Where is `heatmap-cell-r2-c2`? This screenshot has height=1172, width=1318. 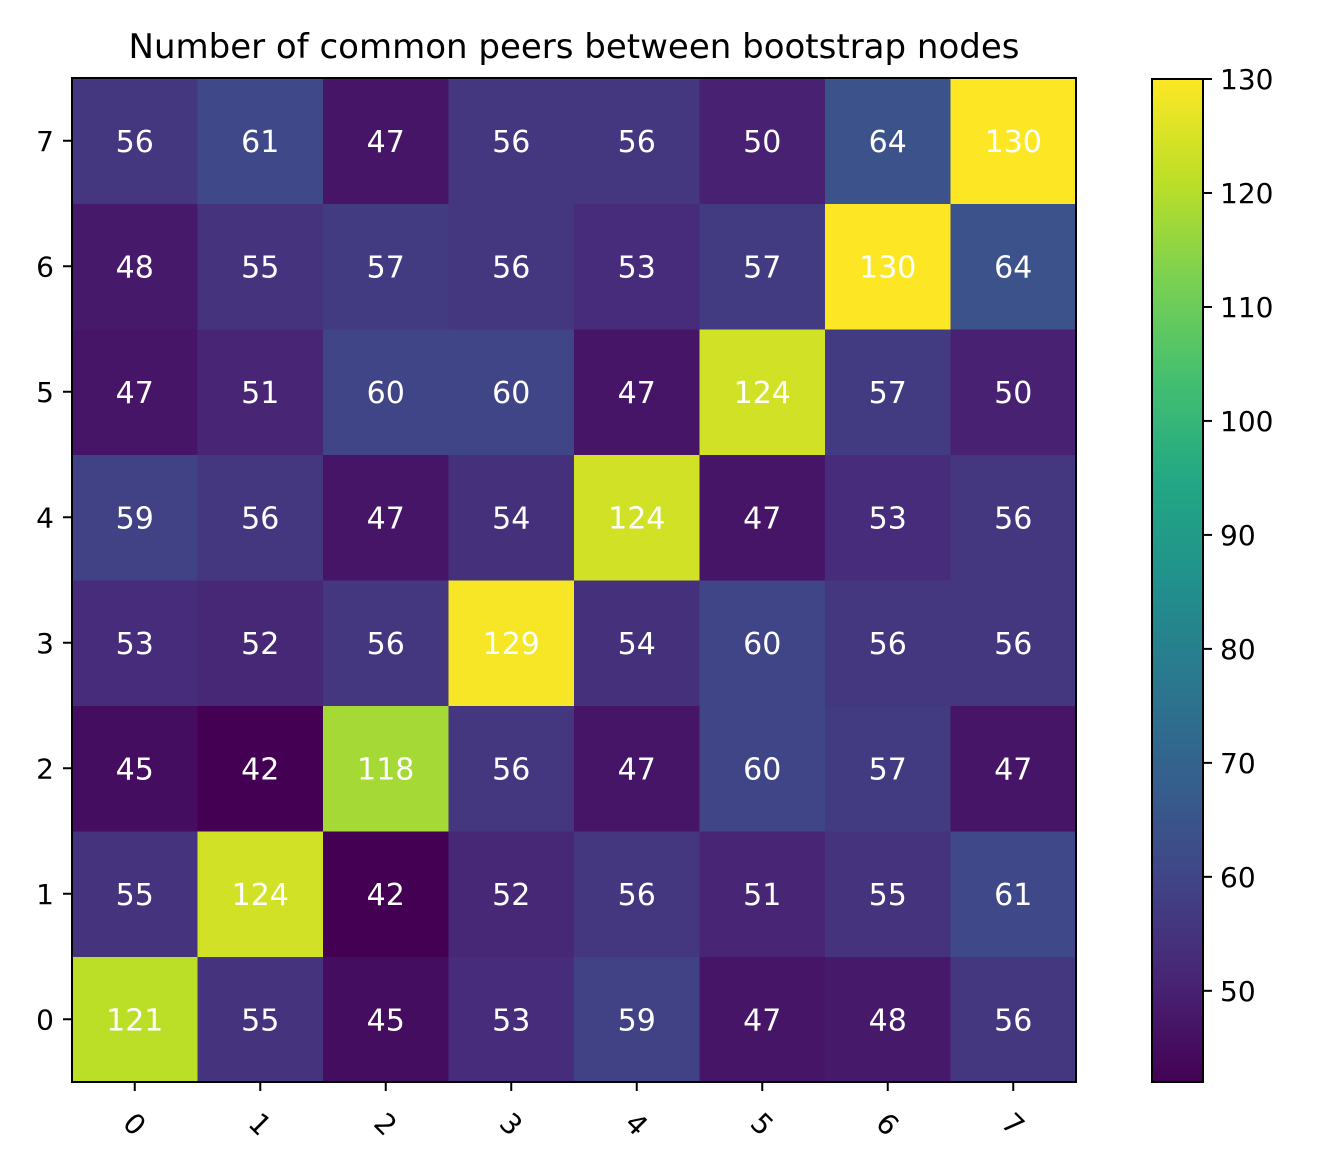
heatmap-cell-r2-c2 is located at coordinates (386, 768).